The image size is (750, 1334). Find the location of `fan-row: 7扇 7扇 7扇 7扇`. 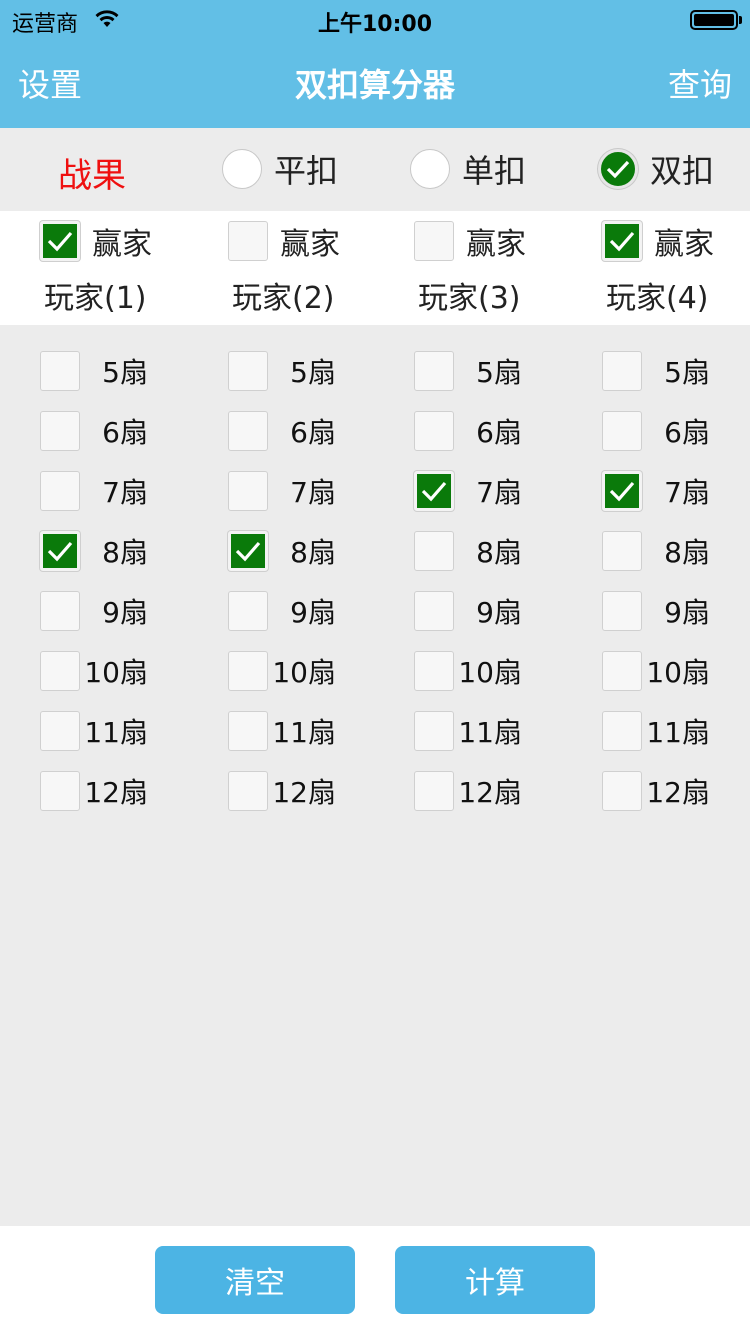

fan-row: 7扇 7扇 7扇 7扇 is located at coordinates (375, 491).